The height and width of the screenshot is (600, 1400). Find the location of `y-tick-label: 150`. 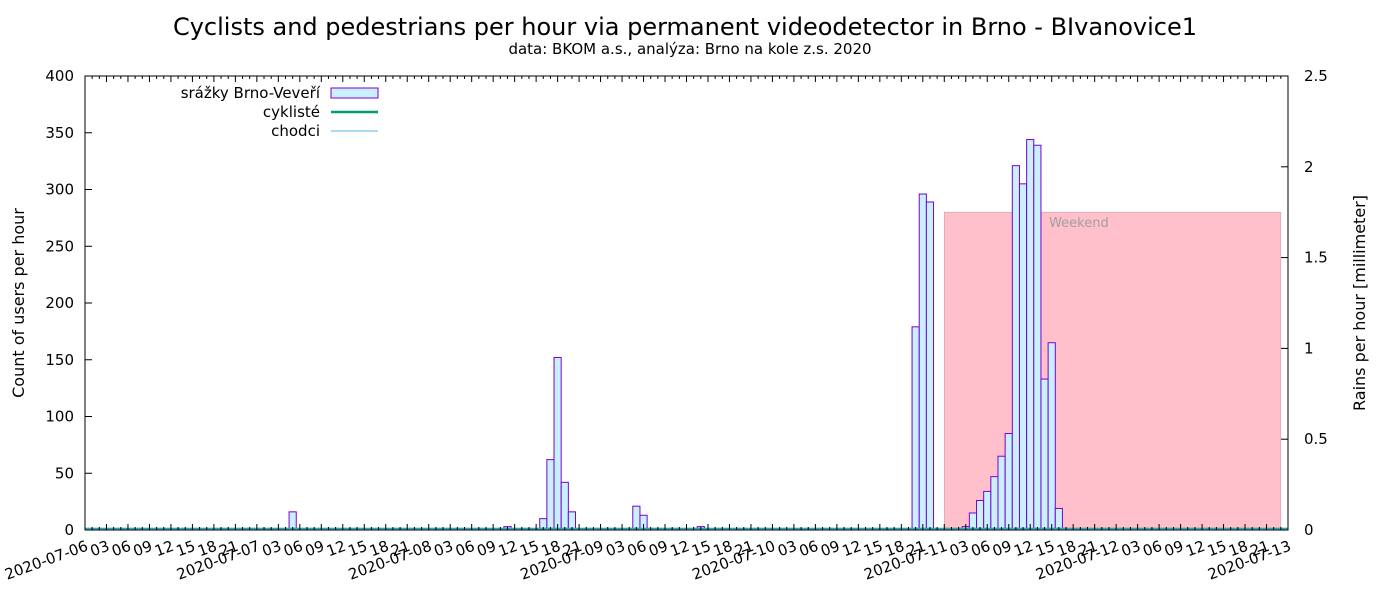

y-tick-label: 150 is located at coordinates (59, 360).